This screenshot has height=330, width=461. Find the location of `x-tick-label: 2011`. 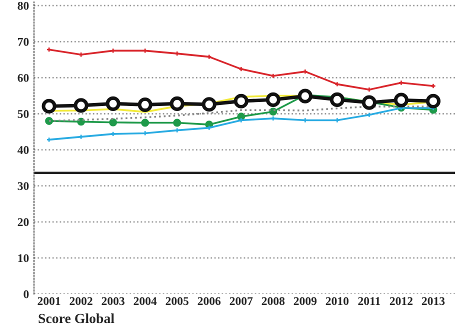

x-tick-label: 2011 is located at coordinates (369, 301).